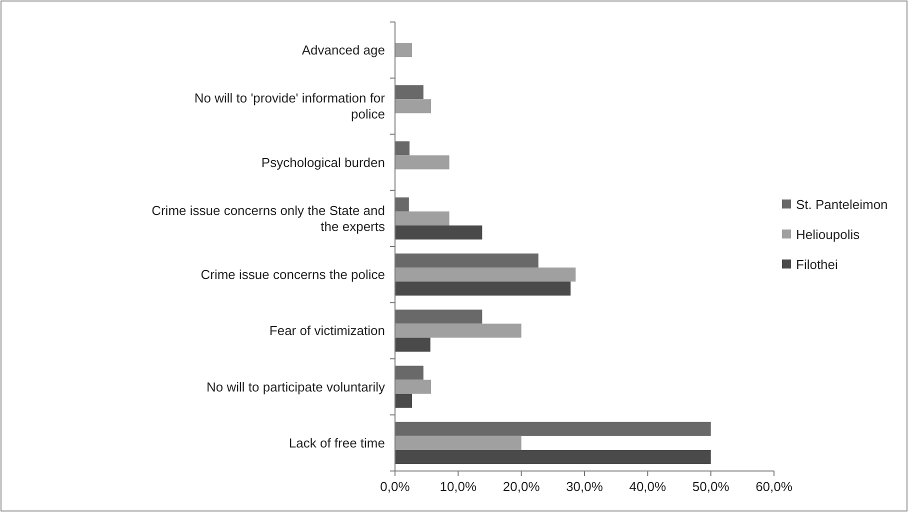  Describe the element at coordinates (842, 204) in the screenshot. I see `legend-label: St. Panteleimon` at that location.